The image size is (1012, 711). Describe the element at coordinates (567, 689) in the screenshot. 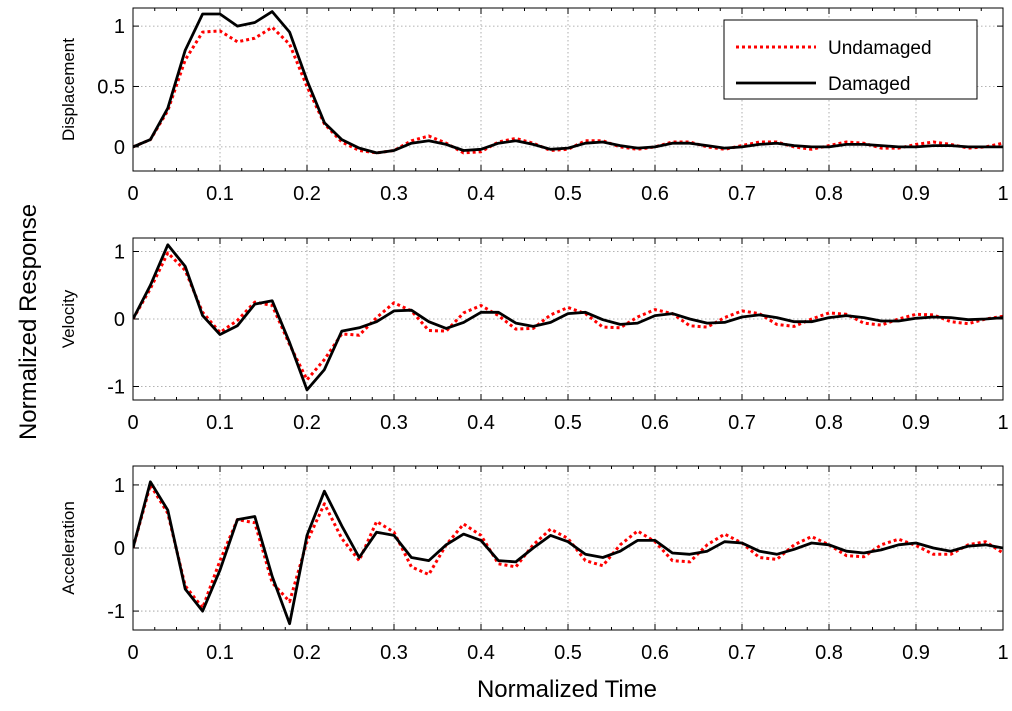

I see `shared-x-axis-label: Normalized Time` at that location.